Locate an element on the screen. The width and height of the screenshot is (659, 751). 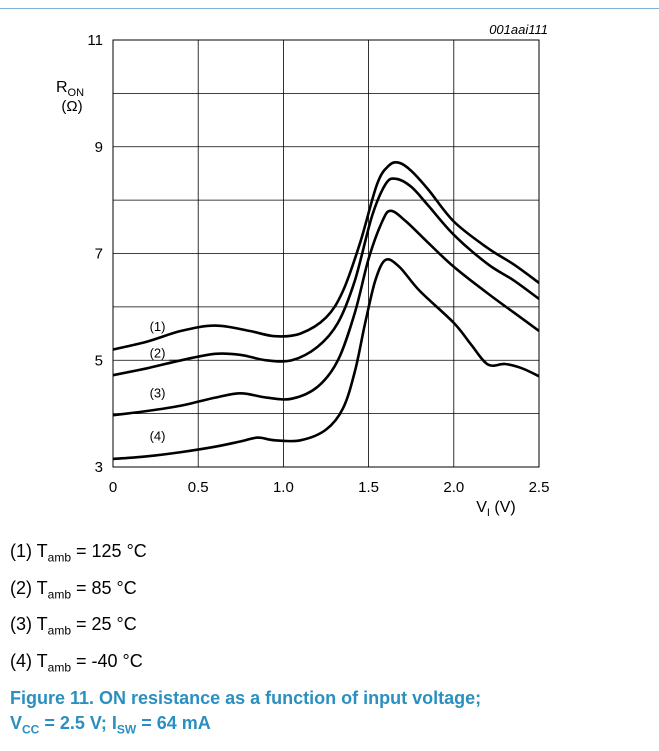
y-tick-label: 11 is located at coordinates (95, 40).